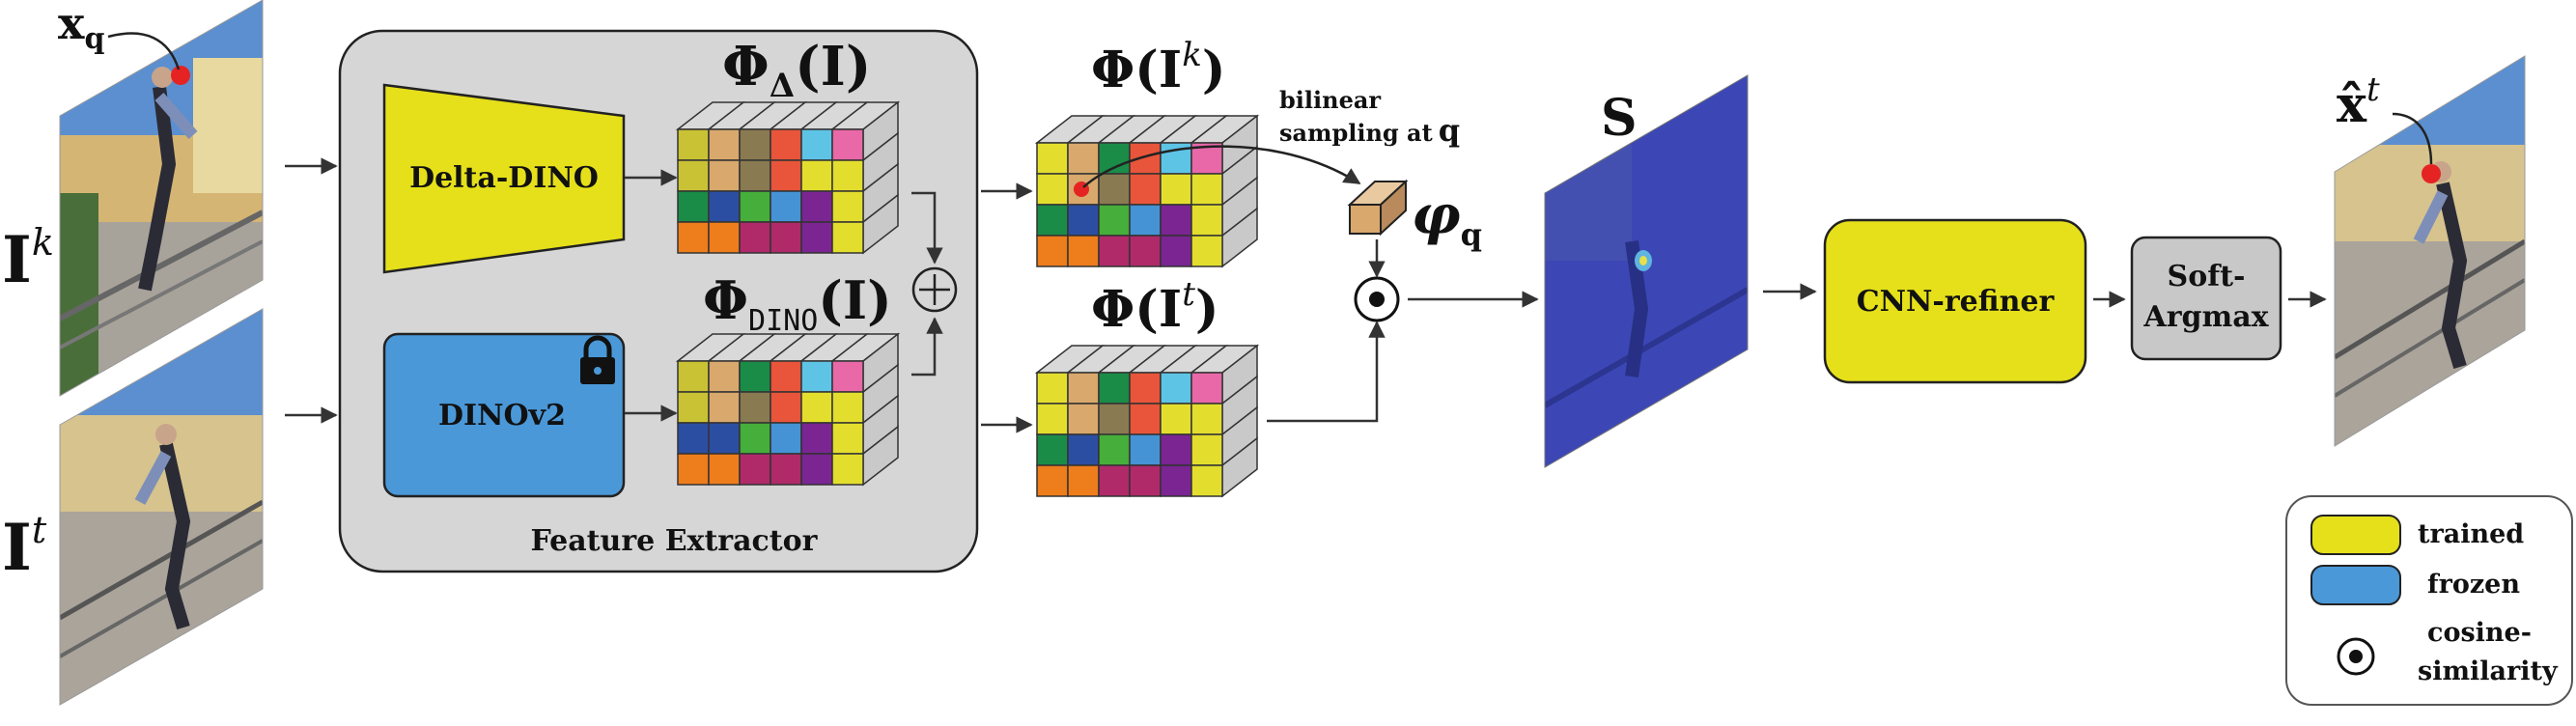  Describe the element at coordinates (1647, 271) in the screenshot. I see `similarity-map` at that location.